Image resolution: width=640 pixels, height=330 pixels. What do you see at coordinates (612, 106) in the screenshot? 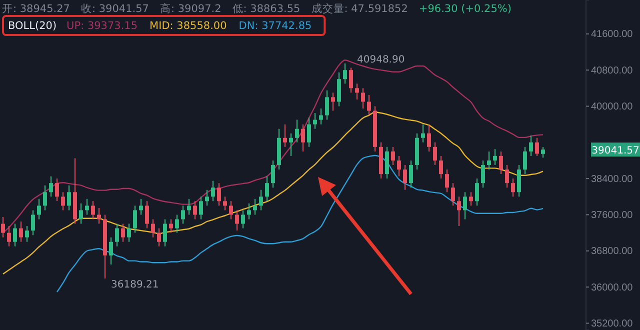
I see `y-tick-label: 40000.00` at bounding box center [612, 106].